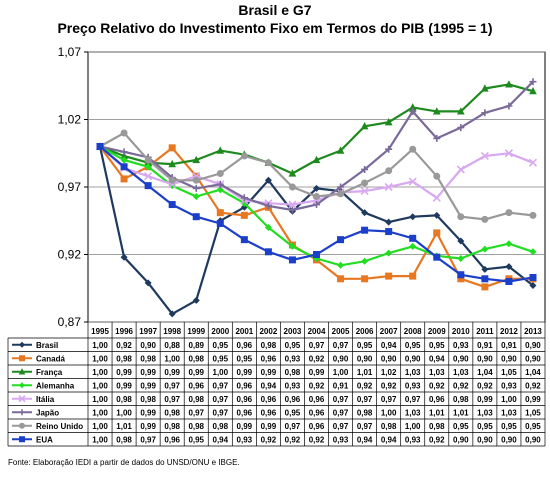 This screenshot has height=480, width=550. What do you see at coordinates (437, 331) in the screenshot?
I see `x-tick-label: 2009` at bounding box center [437, 331].